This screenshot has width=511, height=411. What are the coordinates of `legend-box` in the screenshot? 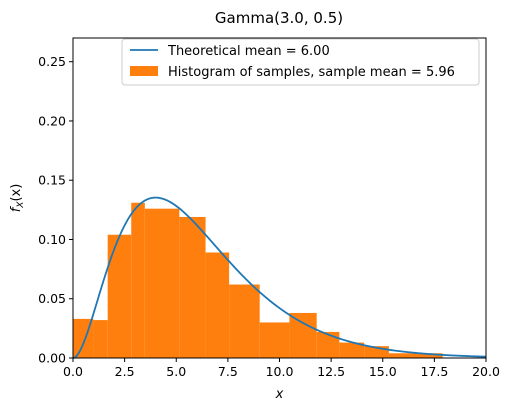 It's located at (300, 62).